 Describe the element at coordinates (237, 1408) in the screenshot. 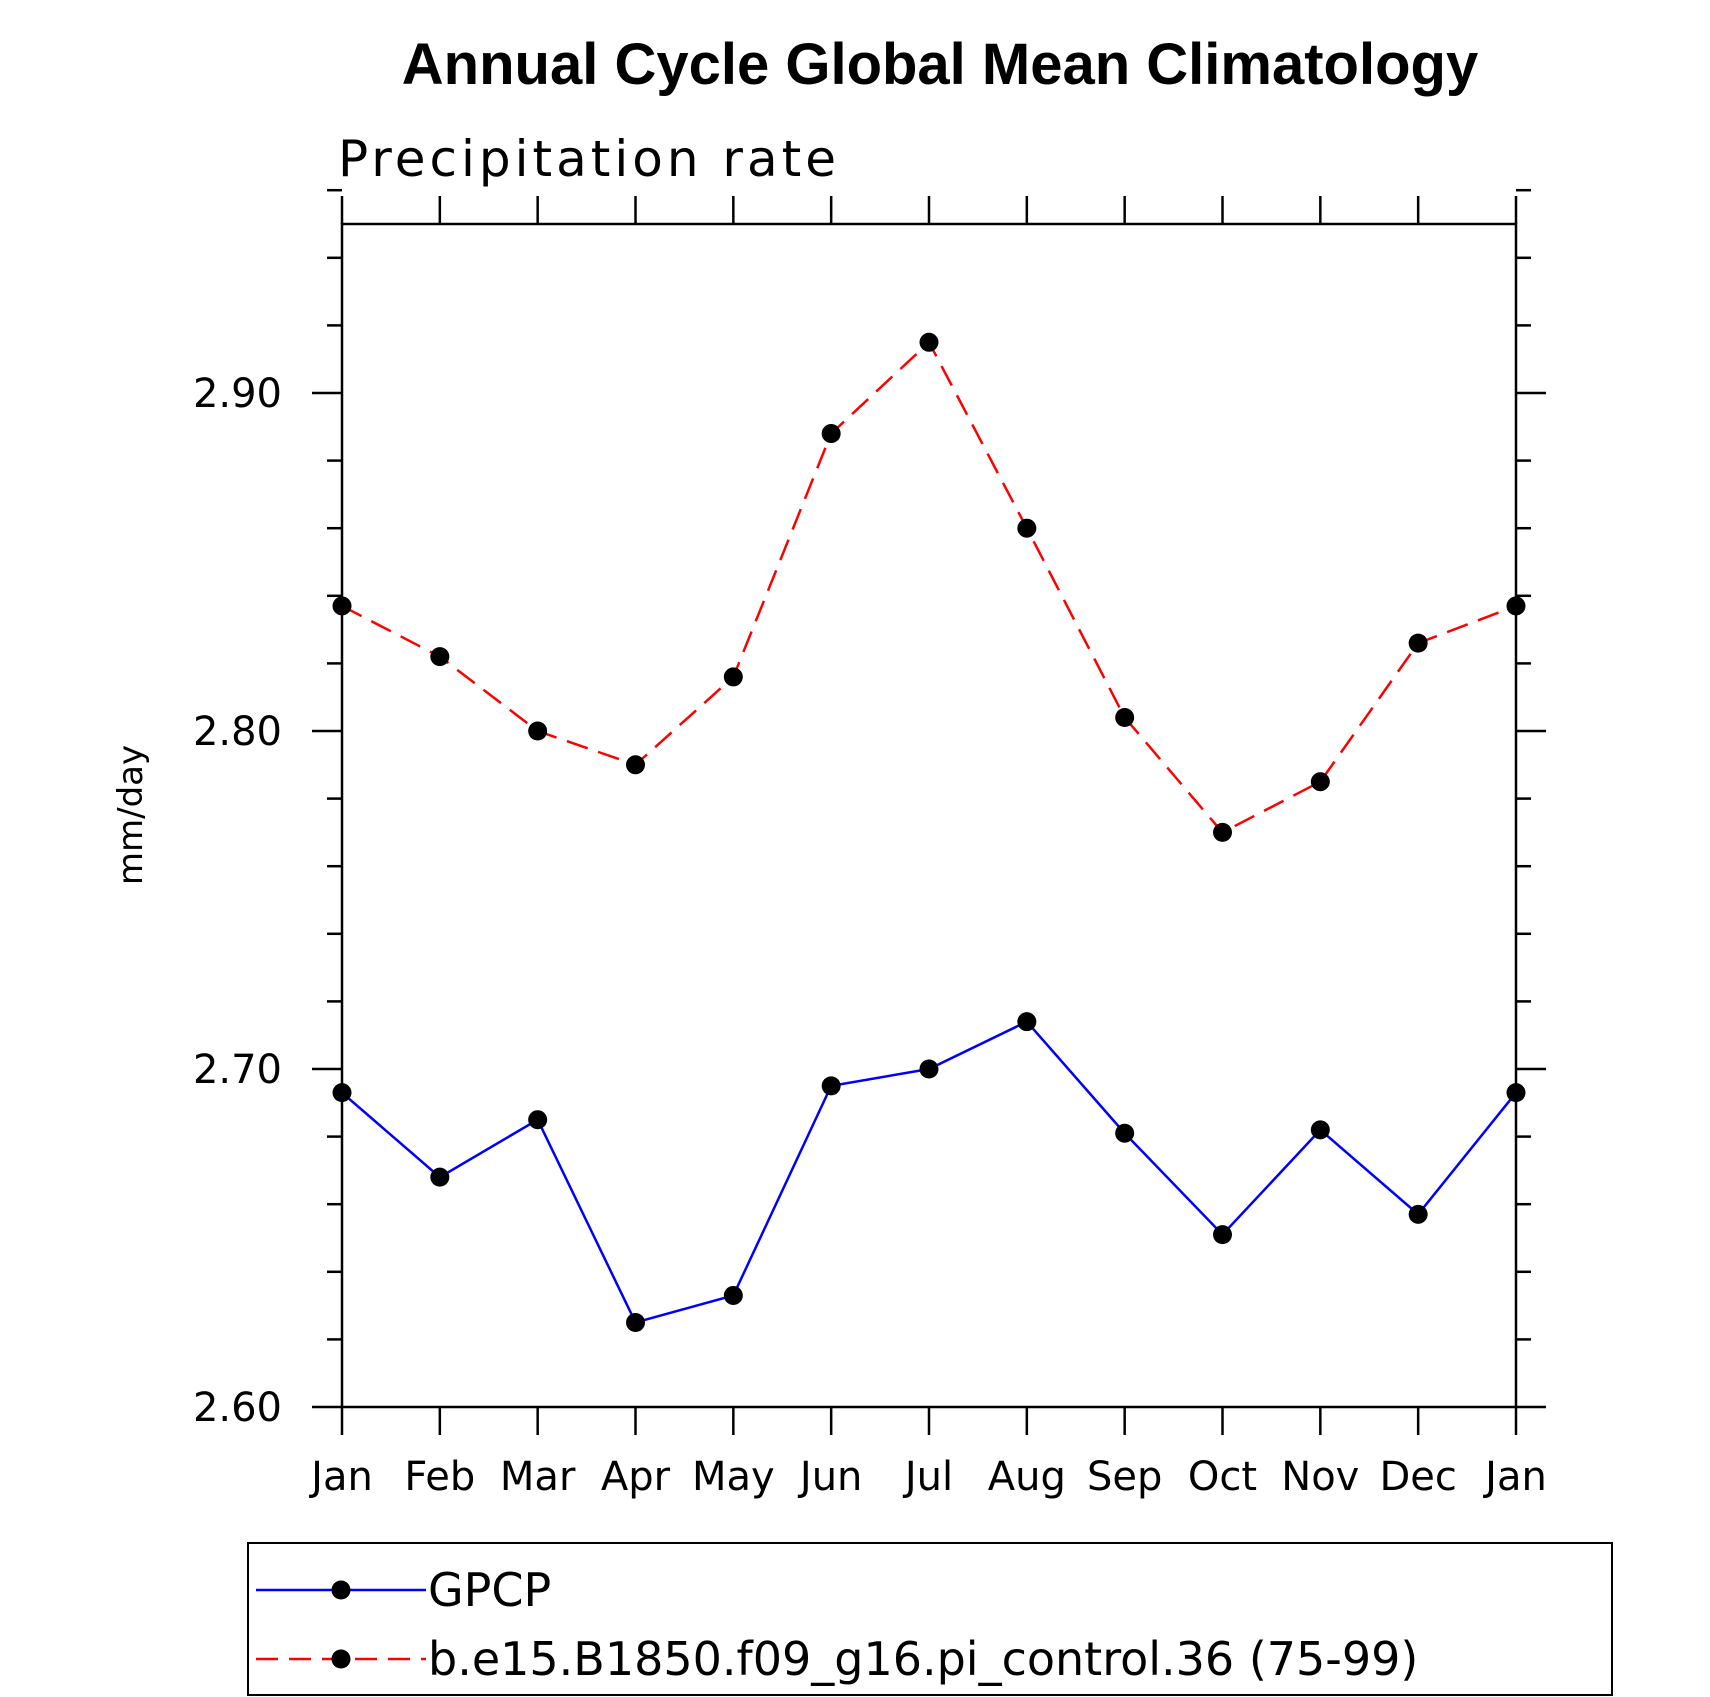

I see `y-tick-label: 2.60` at that location.